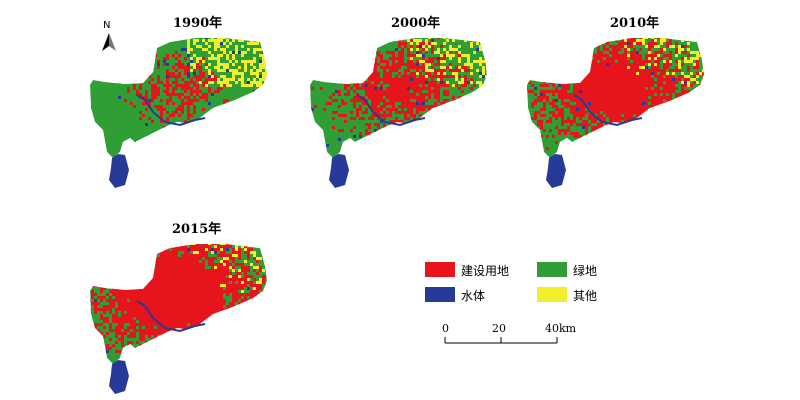  I want to click on legend-label-green-space: 绿地, so click(585, 271).